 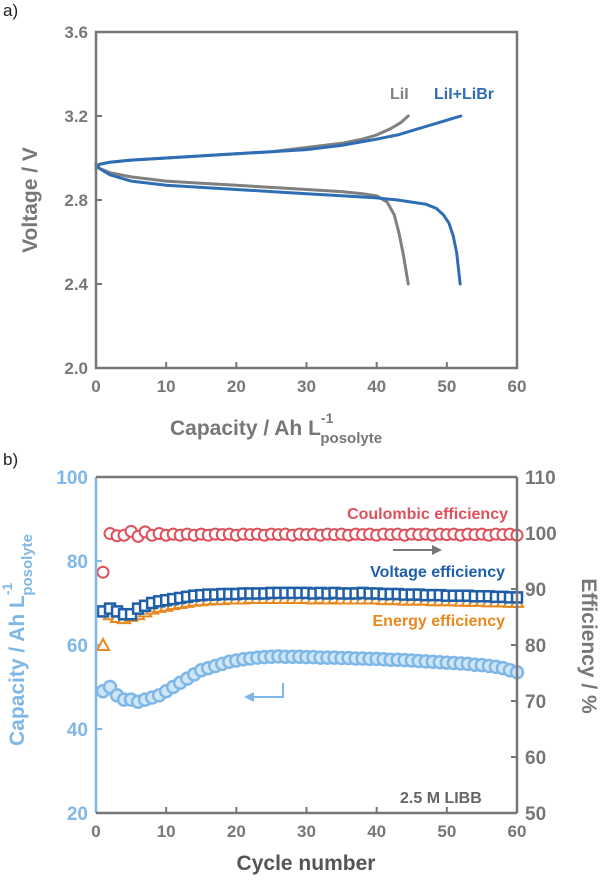 I want to click on panel-b-x-tick-label: 0, so click(x=95, y=831).